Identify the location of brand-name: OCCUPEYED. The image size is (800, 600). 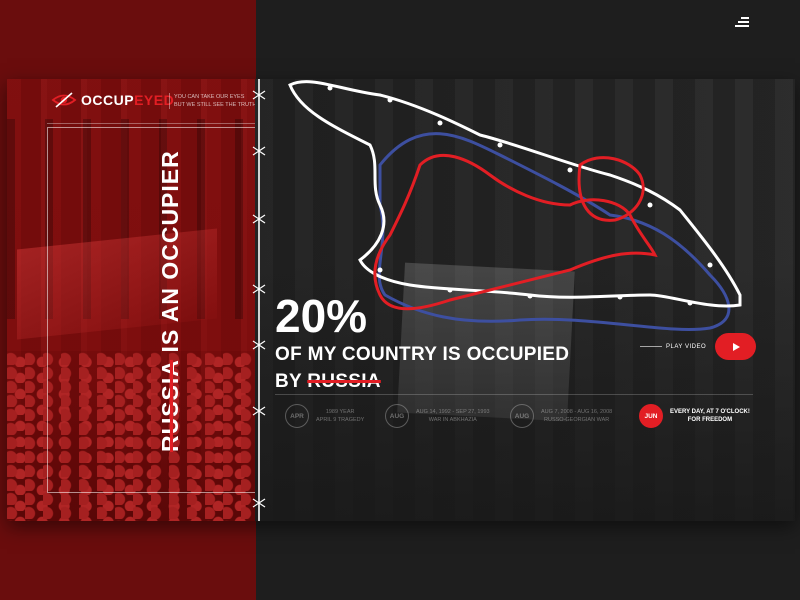
(127, 100).